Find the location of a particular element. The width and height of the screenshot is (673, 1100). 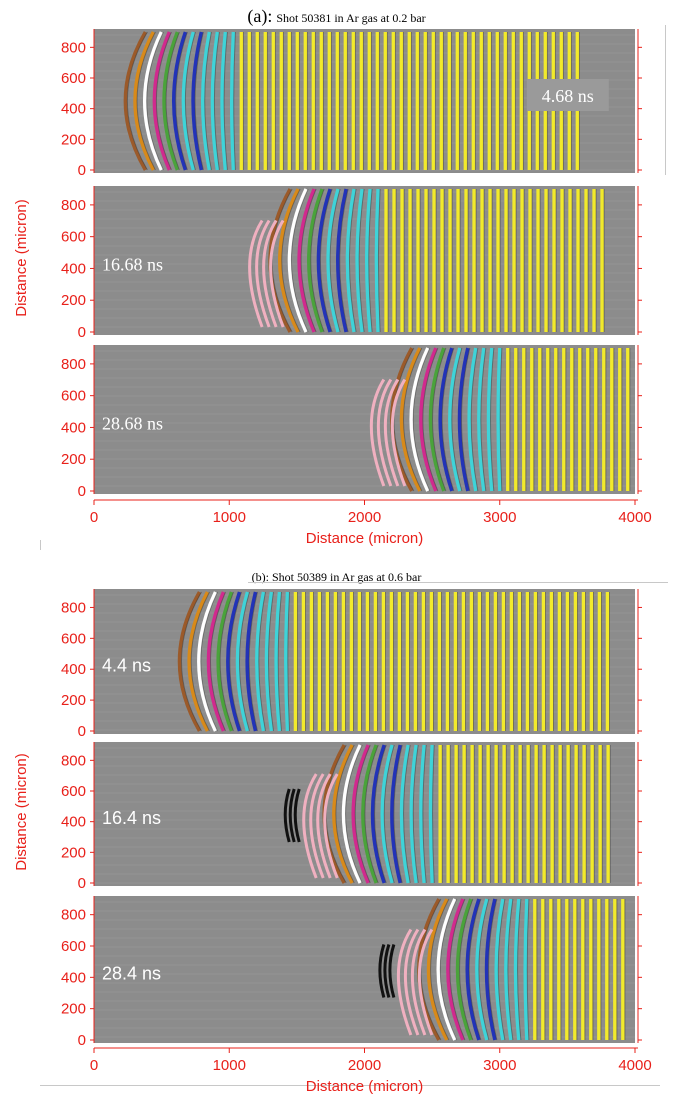

y-tick-label: 0 is located at coordinates (82, 731).